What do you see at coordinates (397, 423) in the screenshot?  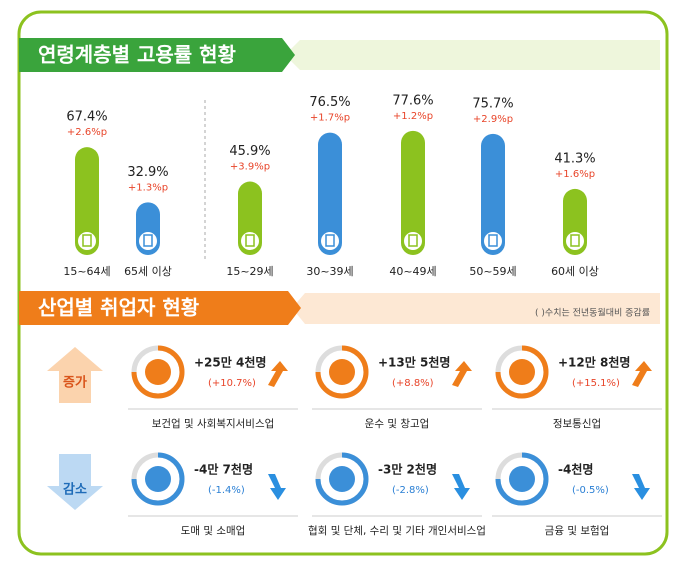 I see `item-name: 운수 및 창고업` at bounding box center [397, 423].